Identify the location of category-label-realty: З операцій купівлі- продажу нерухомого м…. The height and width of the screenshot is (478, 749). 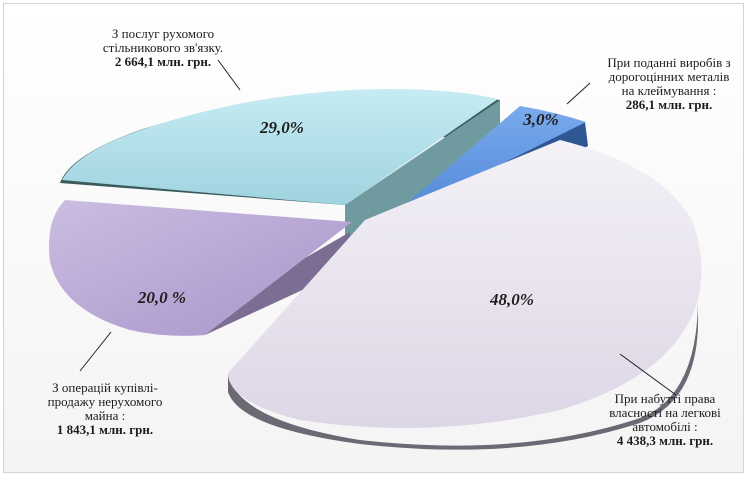
(105, 409).